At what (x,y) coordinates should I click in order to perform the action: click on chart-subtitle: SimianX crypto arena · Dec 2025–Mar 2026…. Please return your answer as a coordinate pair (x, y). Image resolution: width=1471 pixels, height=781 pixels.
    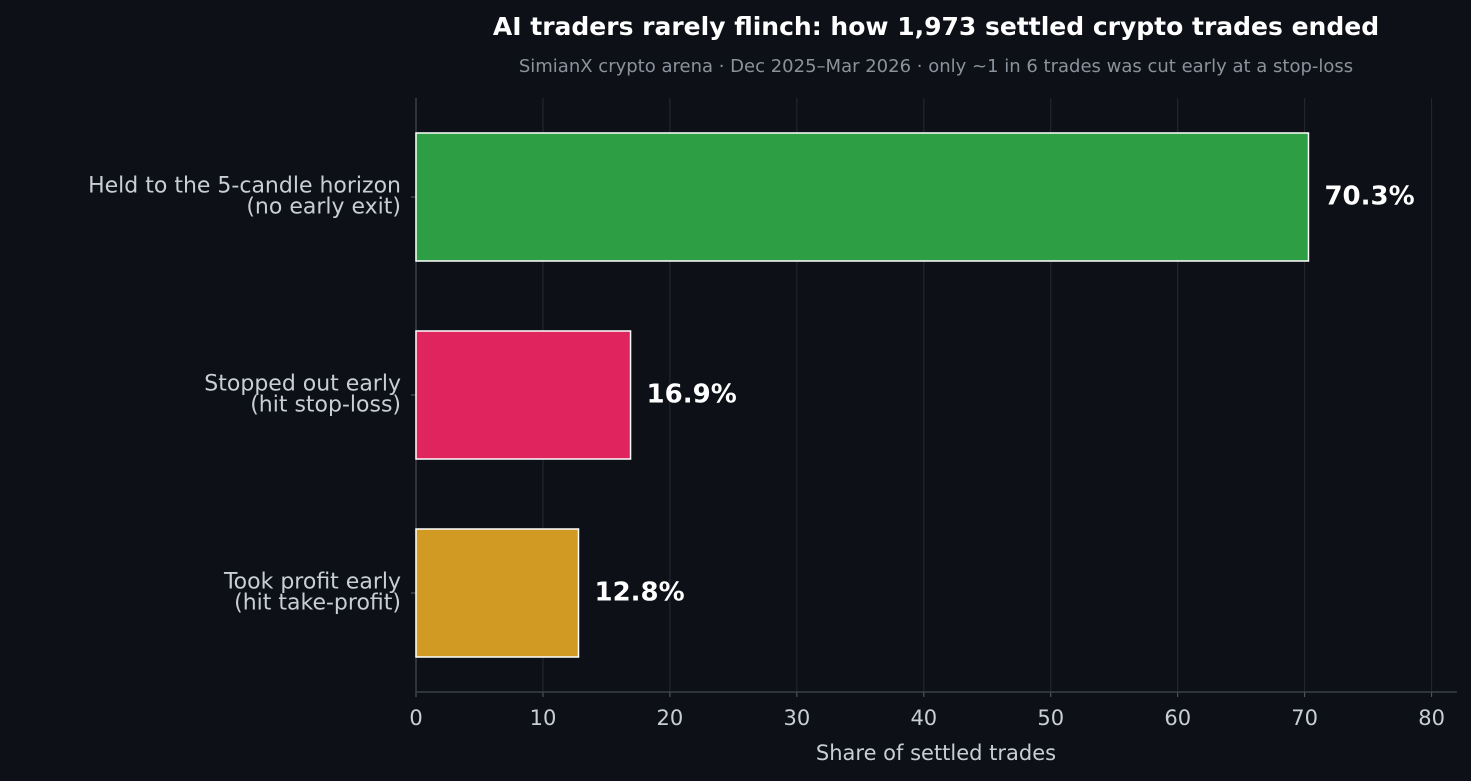
    Looking at the image, I should click on (936, 66).